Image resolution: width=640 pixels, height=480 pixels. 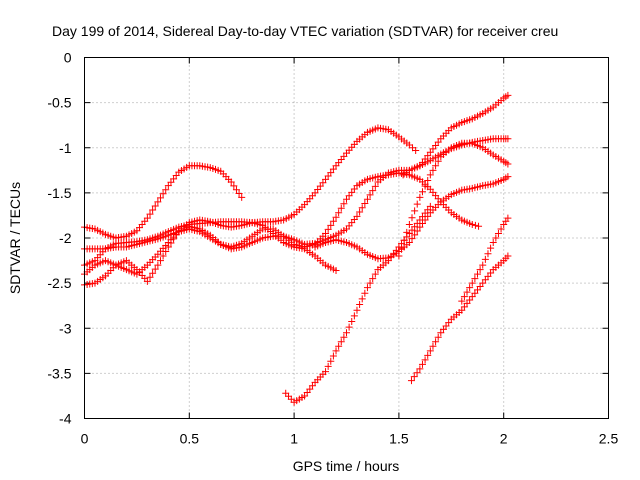 I want to click on y-tick-label: -1.5, so click(x=59, y=193).